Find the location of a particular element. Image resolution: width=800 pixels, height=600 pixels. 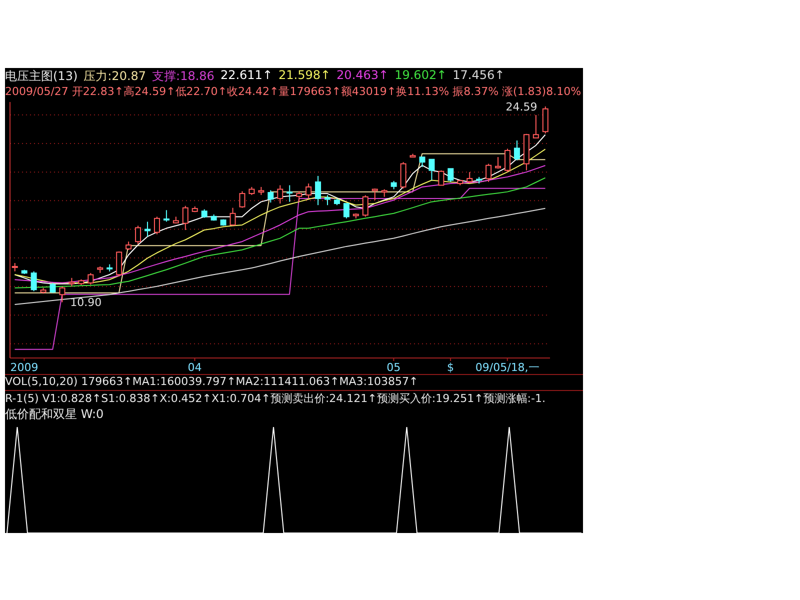

annotation: 24.59 is located at coordinates (522, 107).